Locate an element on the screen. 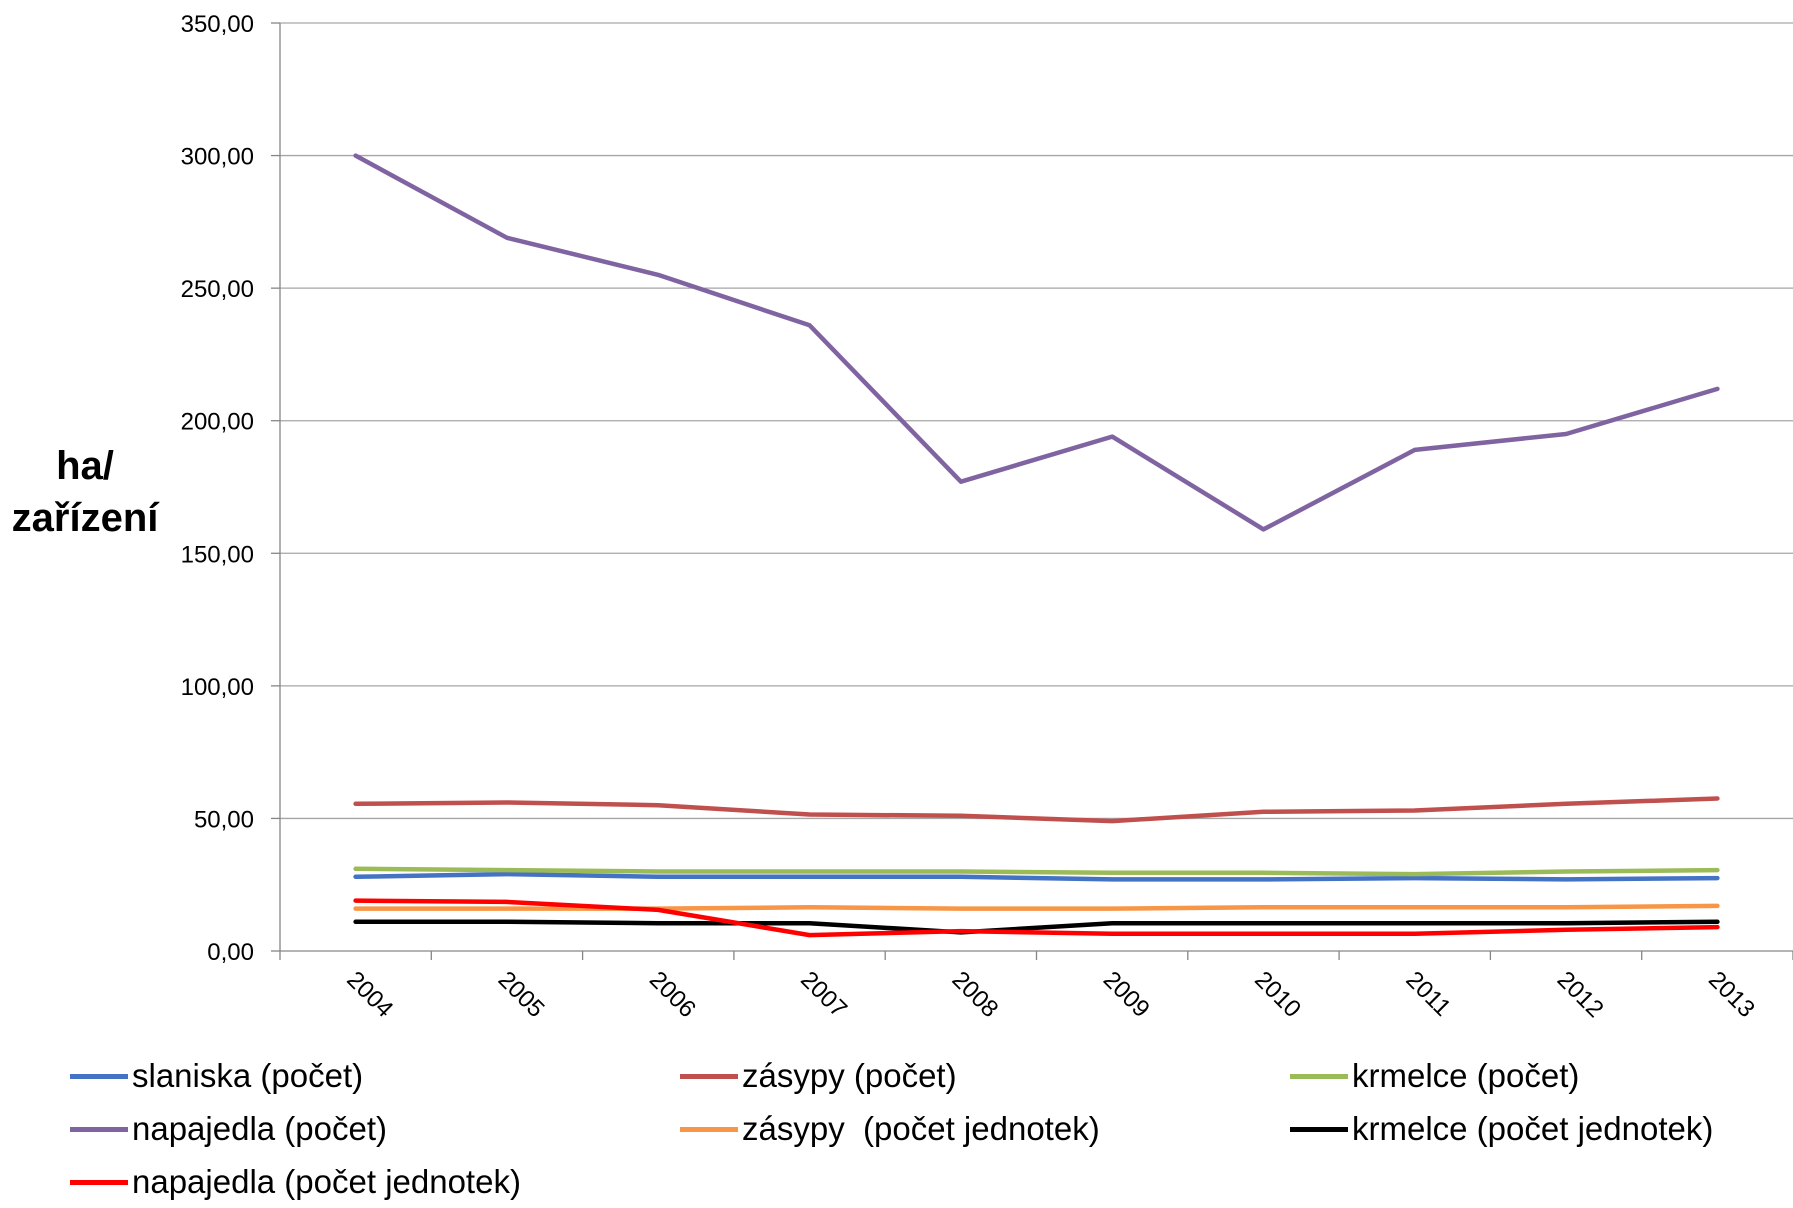  x-tick-label: 2007 is located at coordinates (823, 994).